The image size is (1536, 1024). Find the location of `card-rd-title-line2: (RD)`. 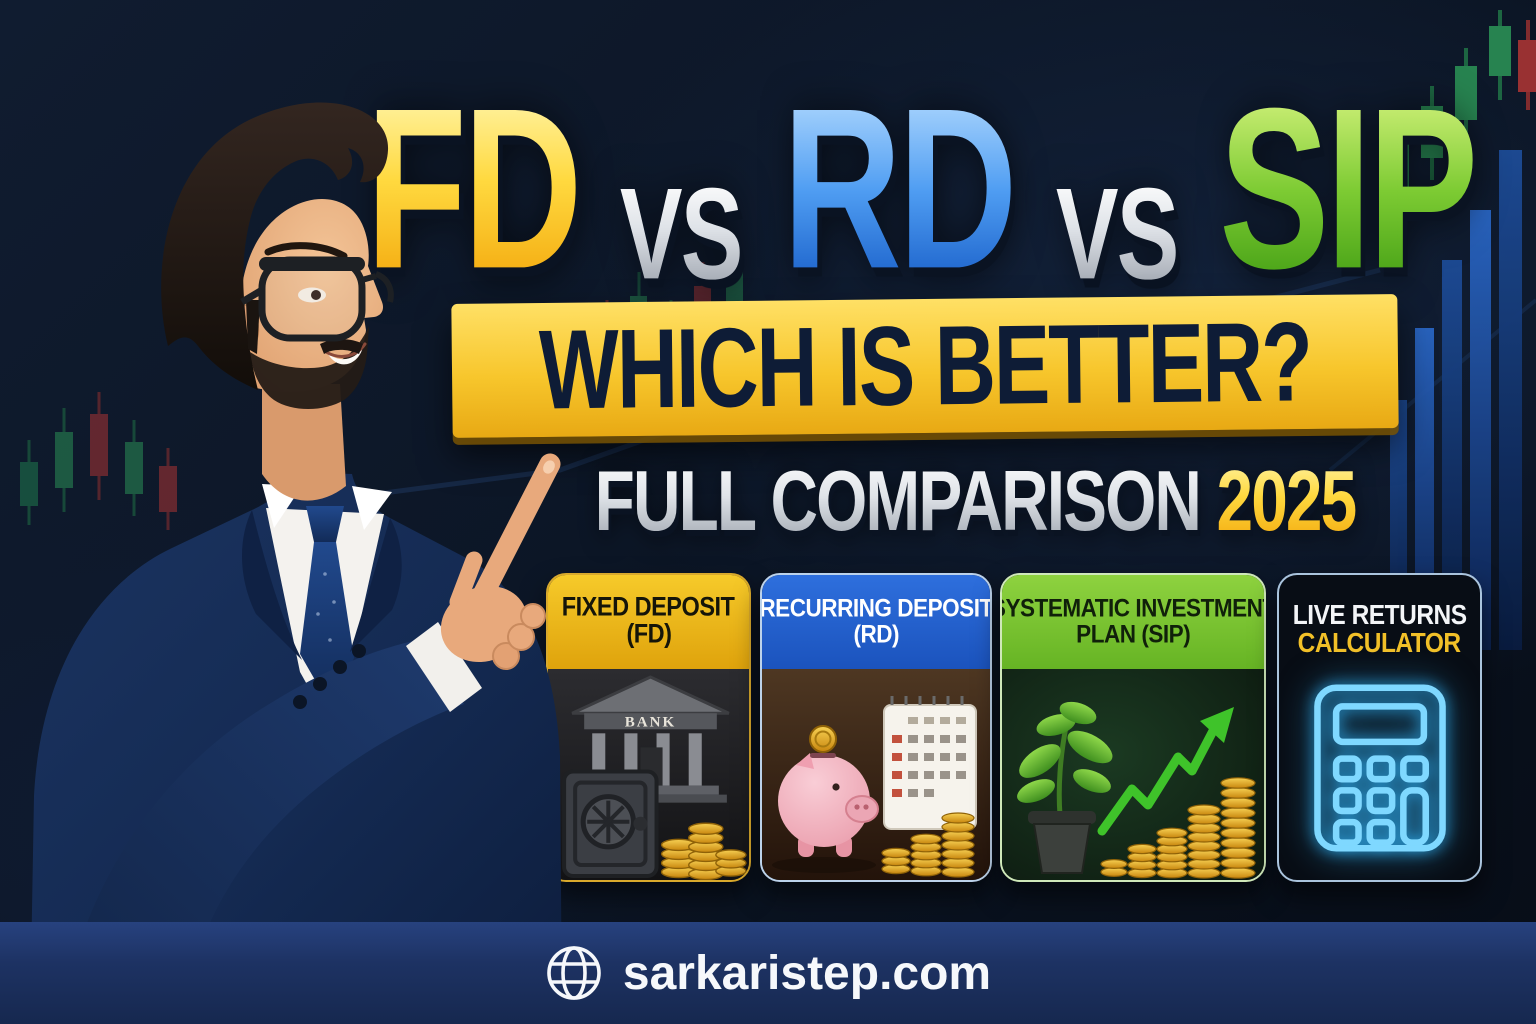

card-rd-title-line2: (RD) is located at coordinates (876, 634).